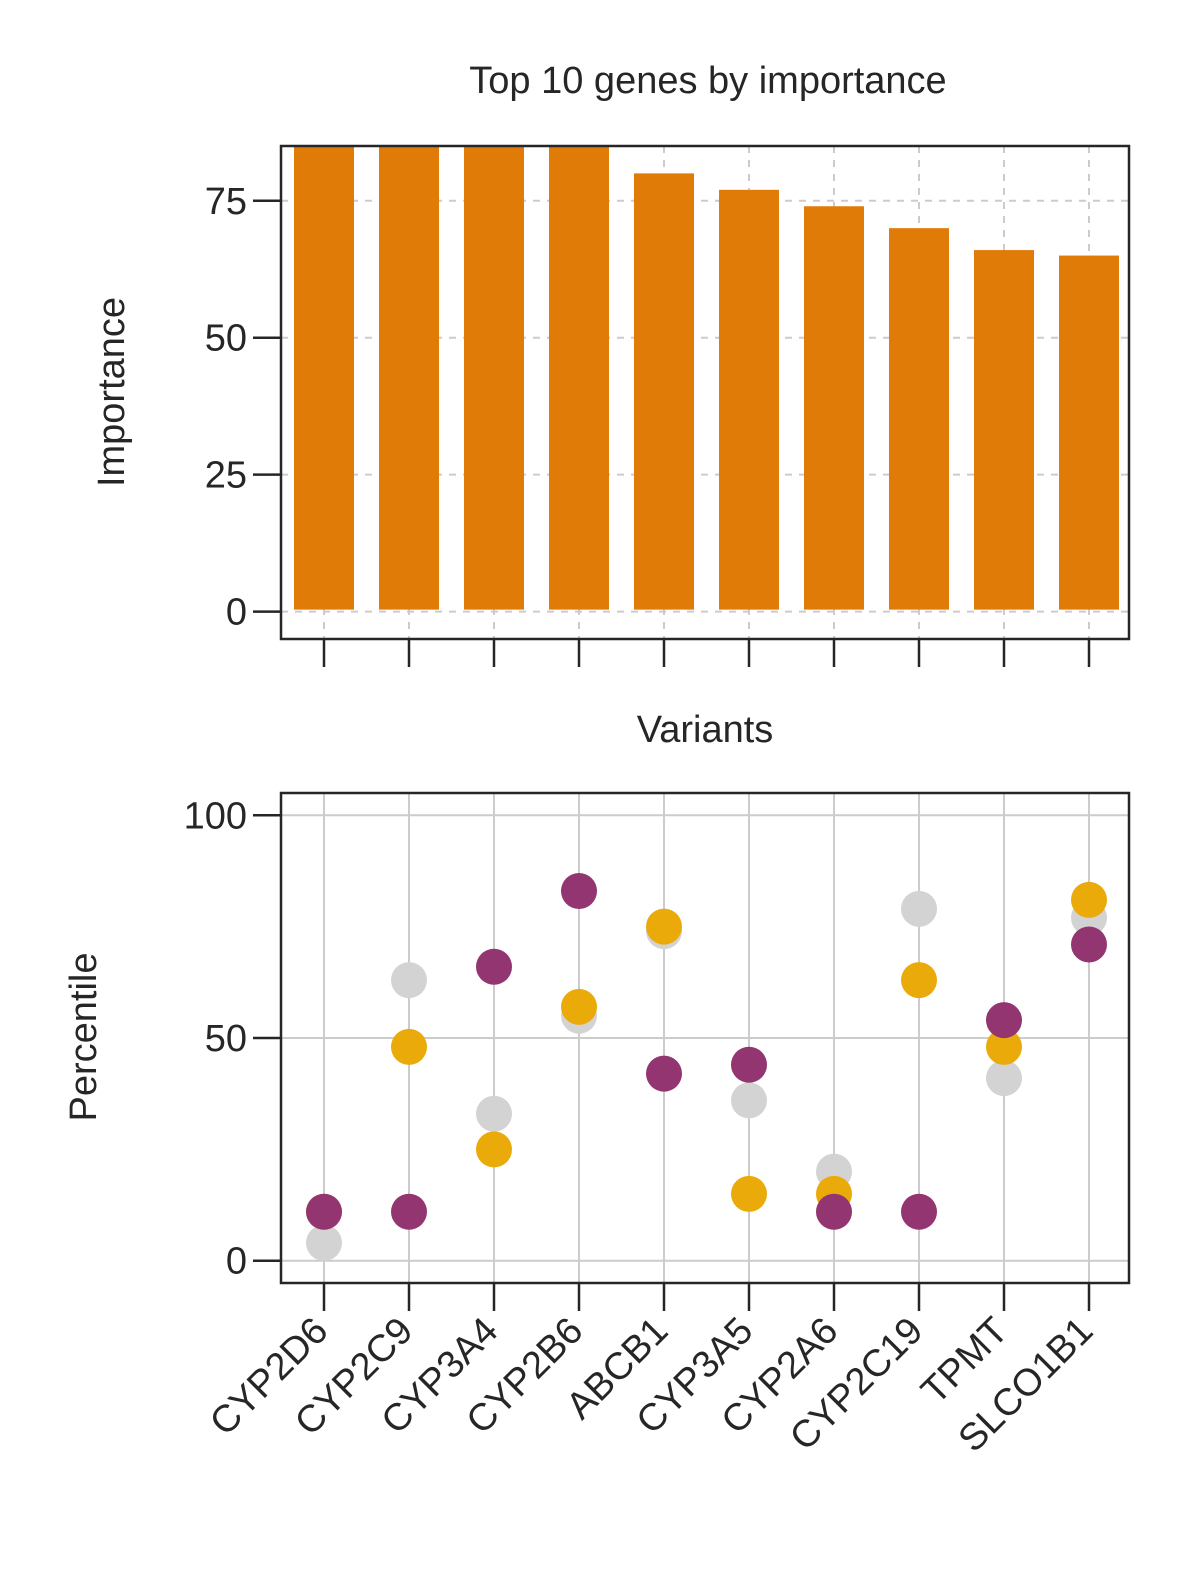 This screenshot has height=1592, width=1188. What do you see at coordinates (834, 1211) in the screenshot?
I see `point-series3-cyp2a6` at bounding box center [834, 1211].